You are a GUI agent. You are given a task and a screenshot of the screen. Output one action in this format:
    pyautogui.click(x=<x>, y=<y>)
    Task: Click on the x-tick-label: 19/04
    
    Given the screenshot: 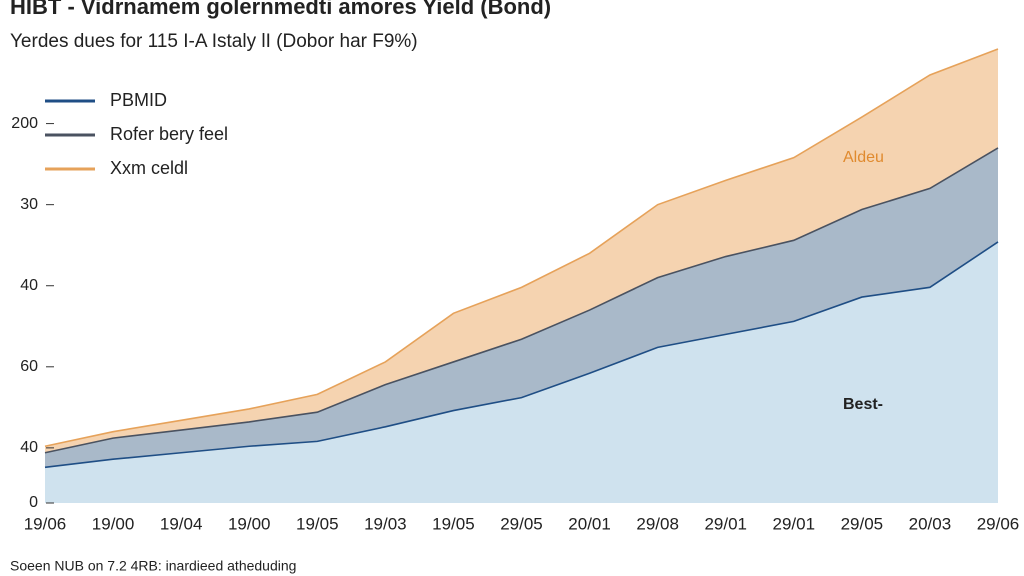 What is the action you would take?
    pyautogui.click(x=181, y=523)
    